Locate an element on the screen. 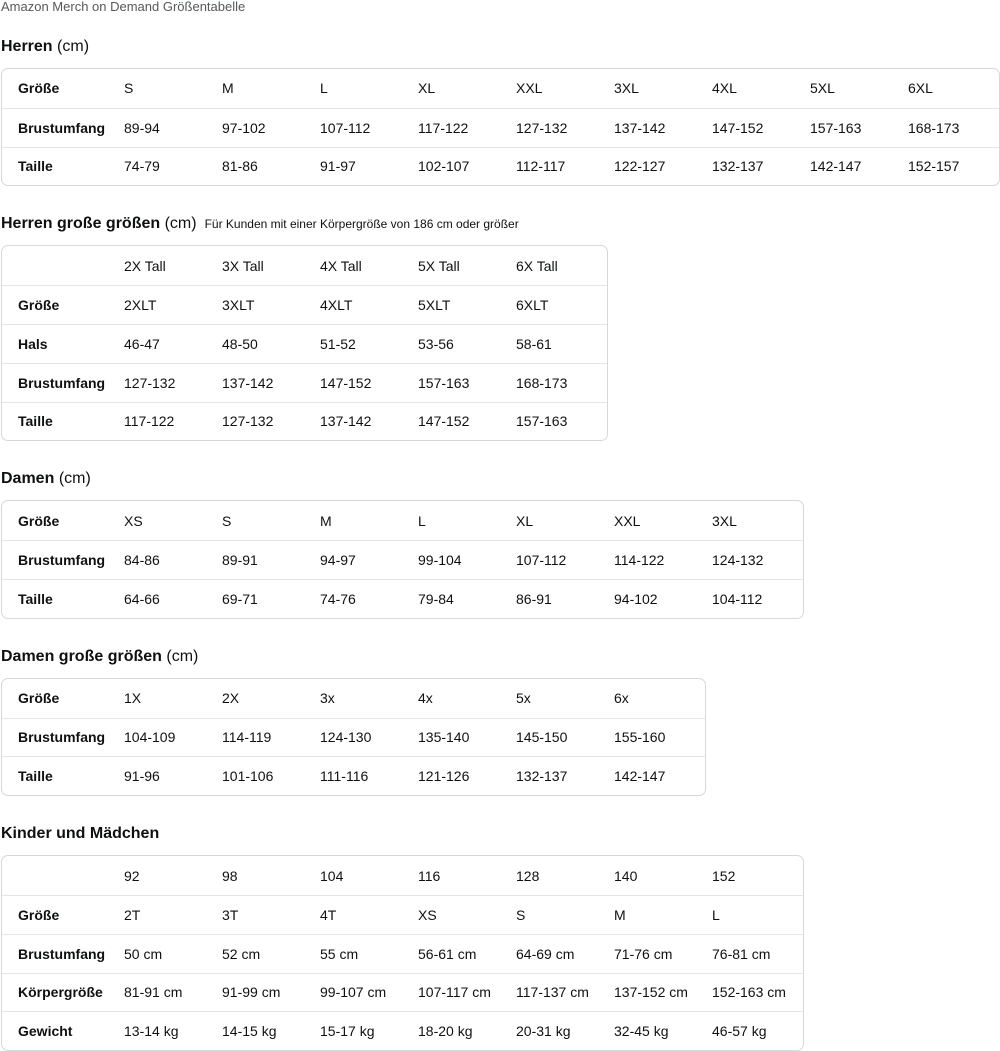 The width and height of the screenshot is (1000, 1051). table-cell: 5XL is located at coordinates (822, 88).